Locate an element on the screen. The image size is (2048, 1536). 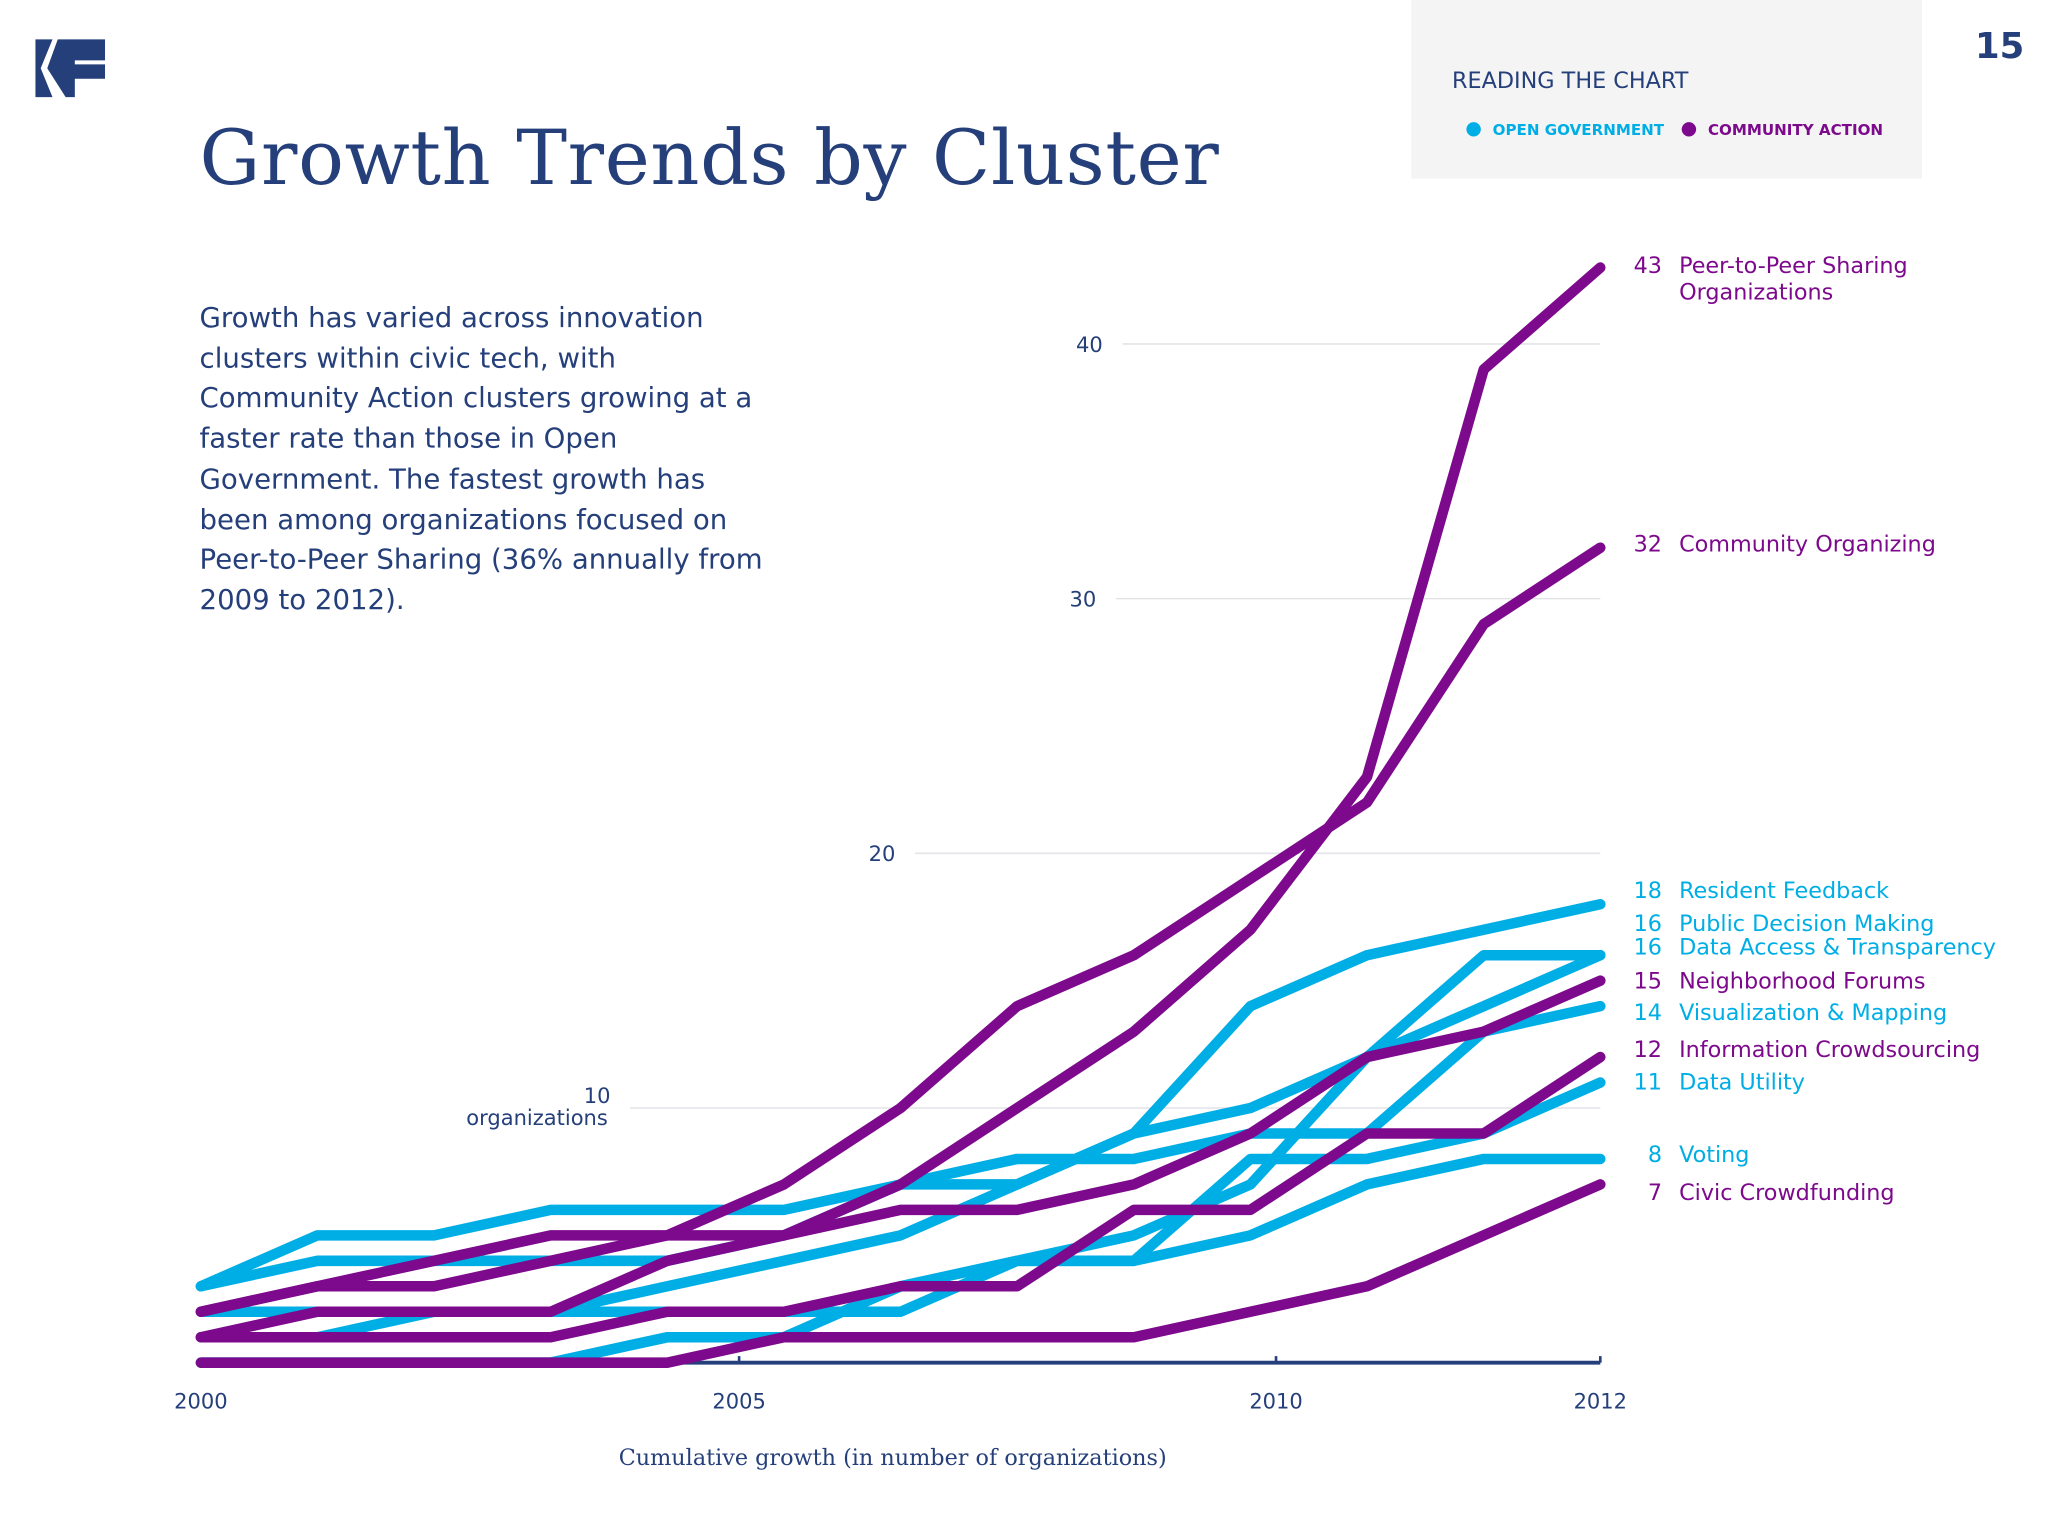
series-name-label: Voting is located at coordinates (1714, 1155).